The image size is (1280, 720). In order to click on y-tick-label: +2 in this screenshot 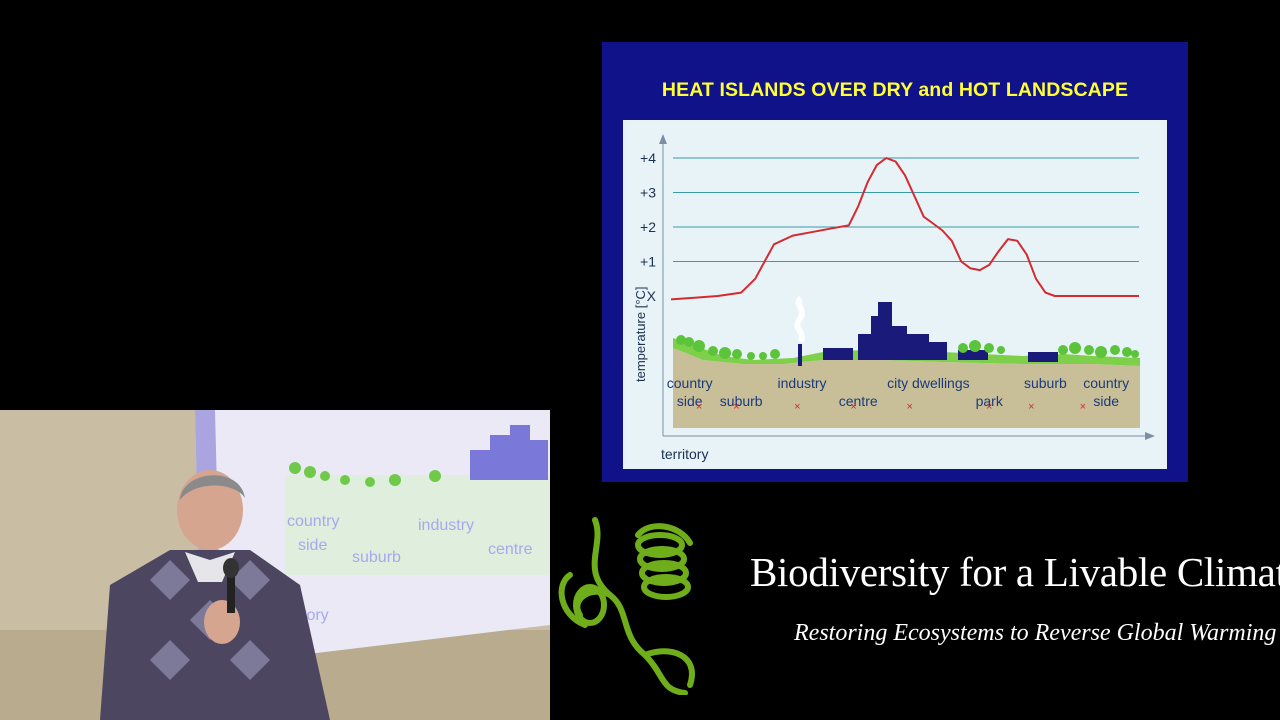, I will do `click(648, 227)`.